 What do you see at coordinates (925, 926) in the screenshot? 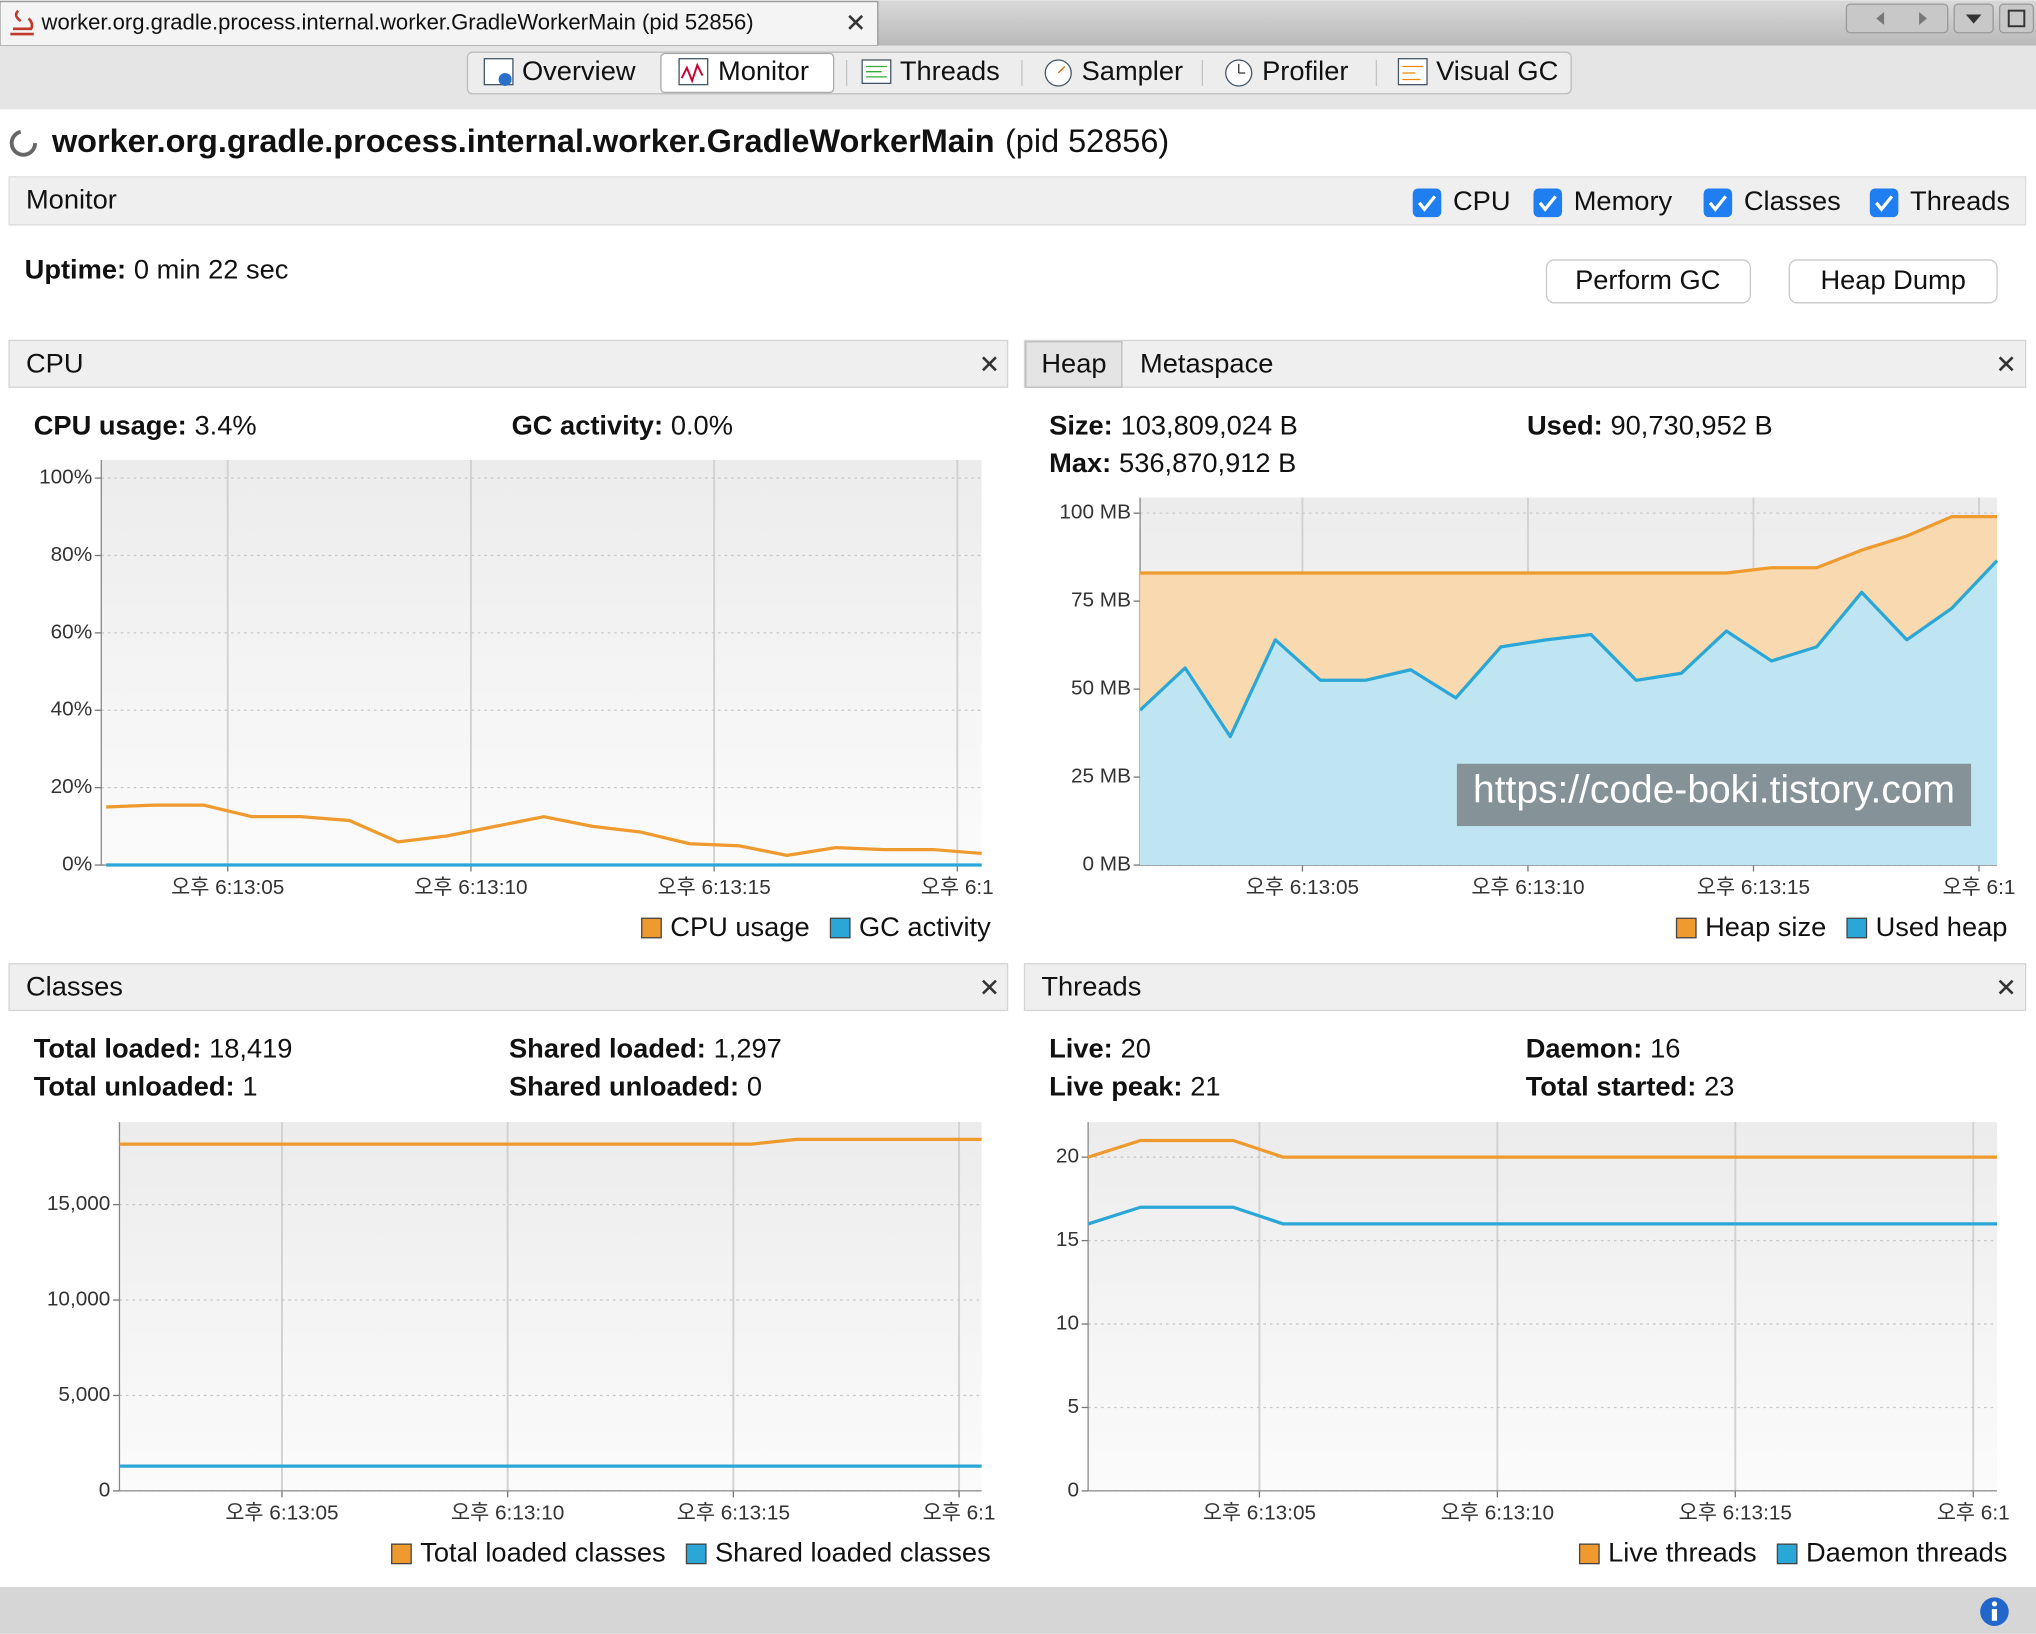
I see `legend-label: GC activity` at bounding box center [925, 926].